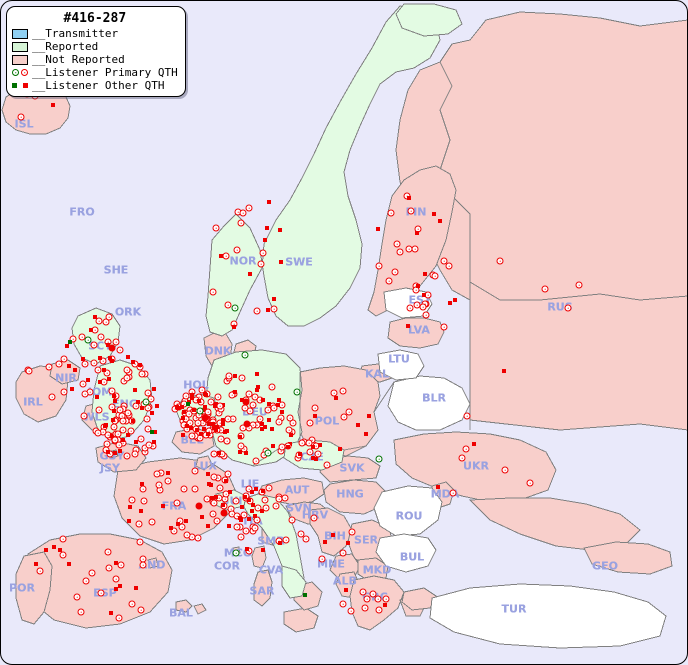  What do you see at coordinates (236, 553) in the screenshot?
I see `listener-primary-qth-transmitter-marker` at bounding box center [236, 553].